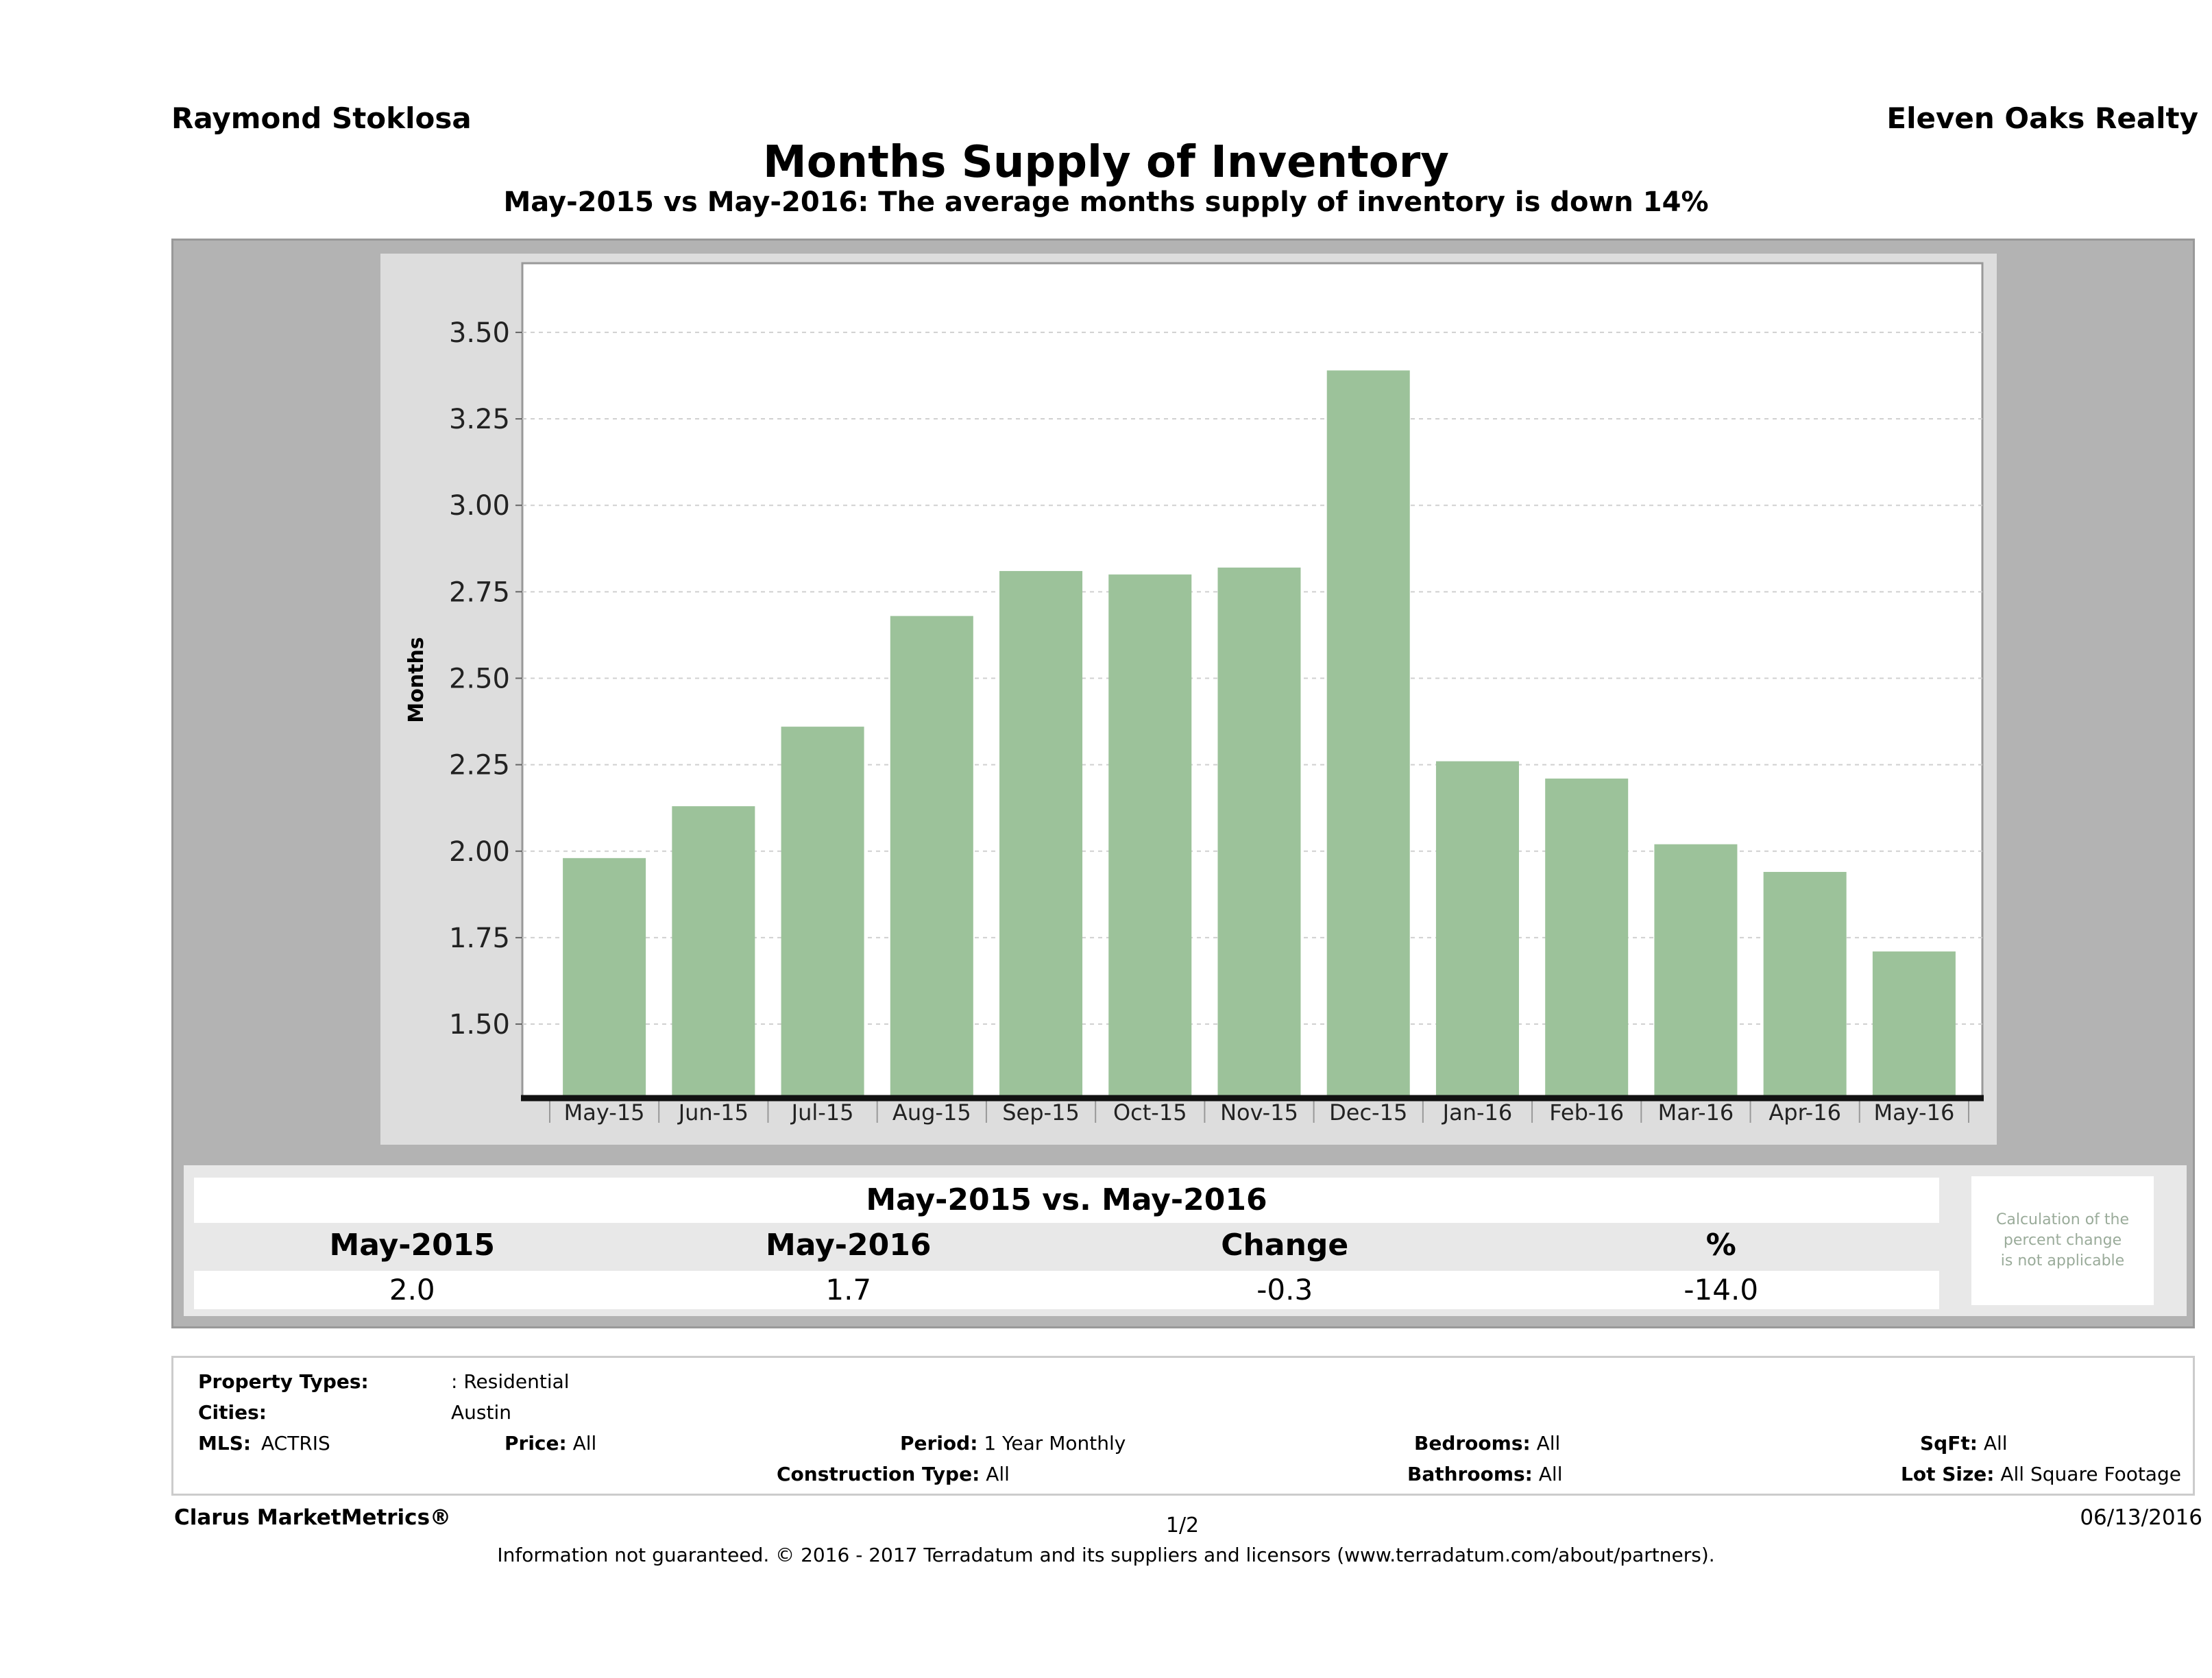  I want to click on lot-size-label: Lot Size:, so click(1948, 1474).